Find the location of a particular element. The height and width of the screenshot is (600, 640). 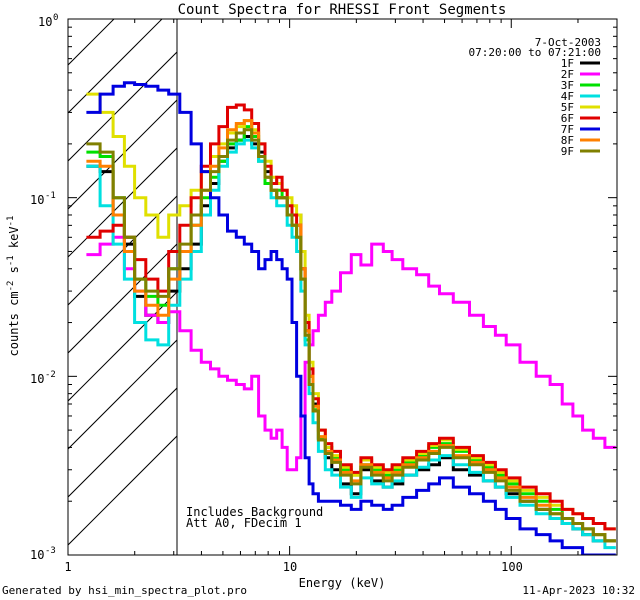

svg-text: counts cm-2 s-1 keV-1 is located at coordinates (13, 286).